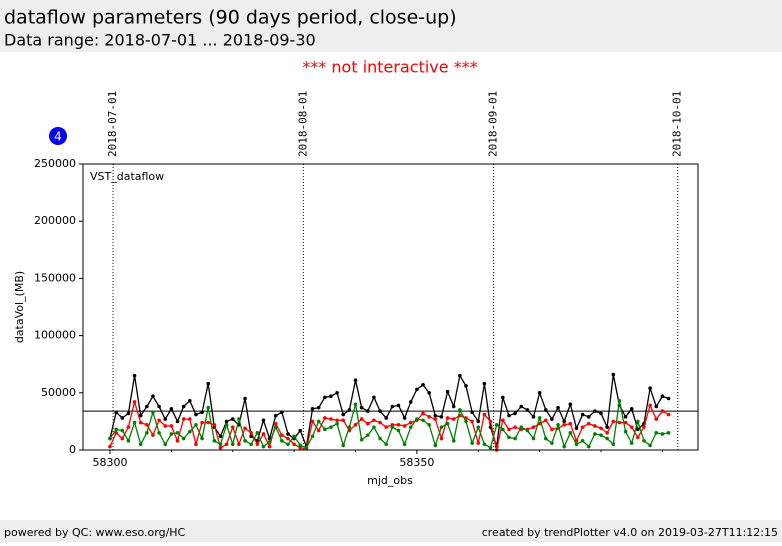  I want to click on badge-circle, so click(58, 136).